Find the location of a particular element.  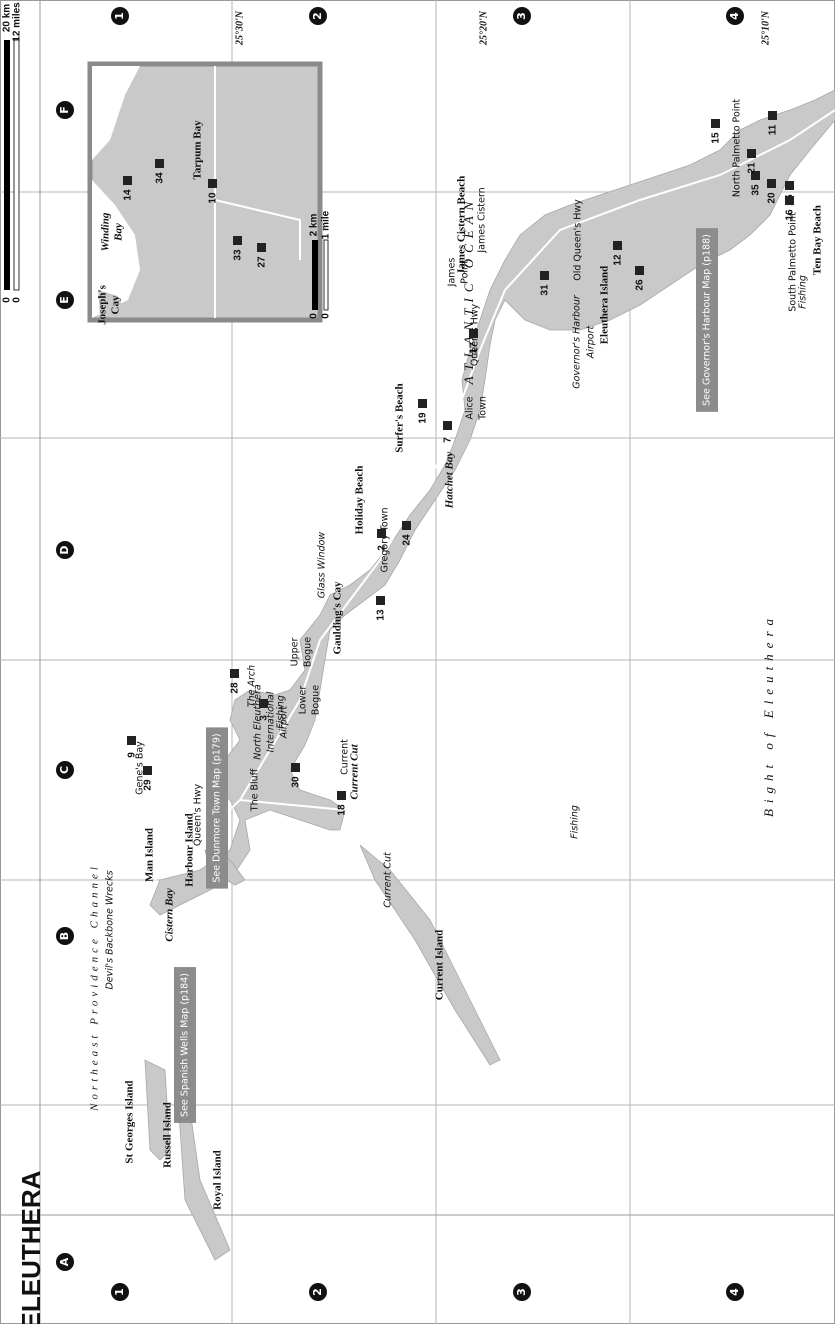

place-label: The Bluff is located at coordinates (255, 790).